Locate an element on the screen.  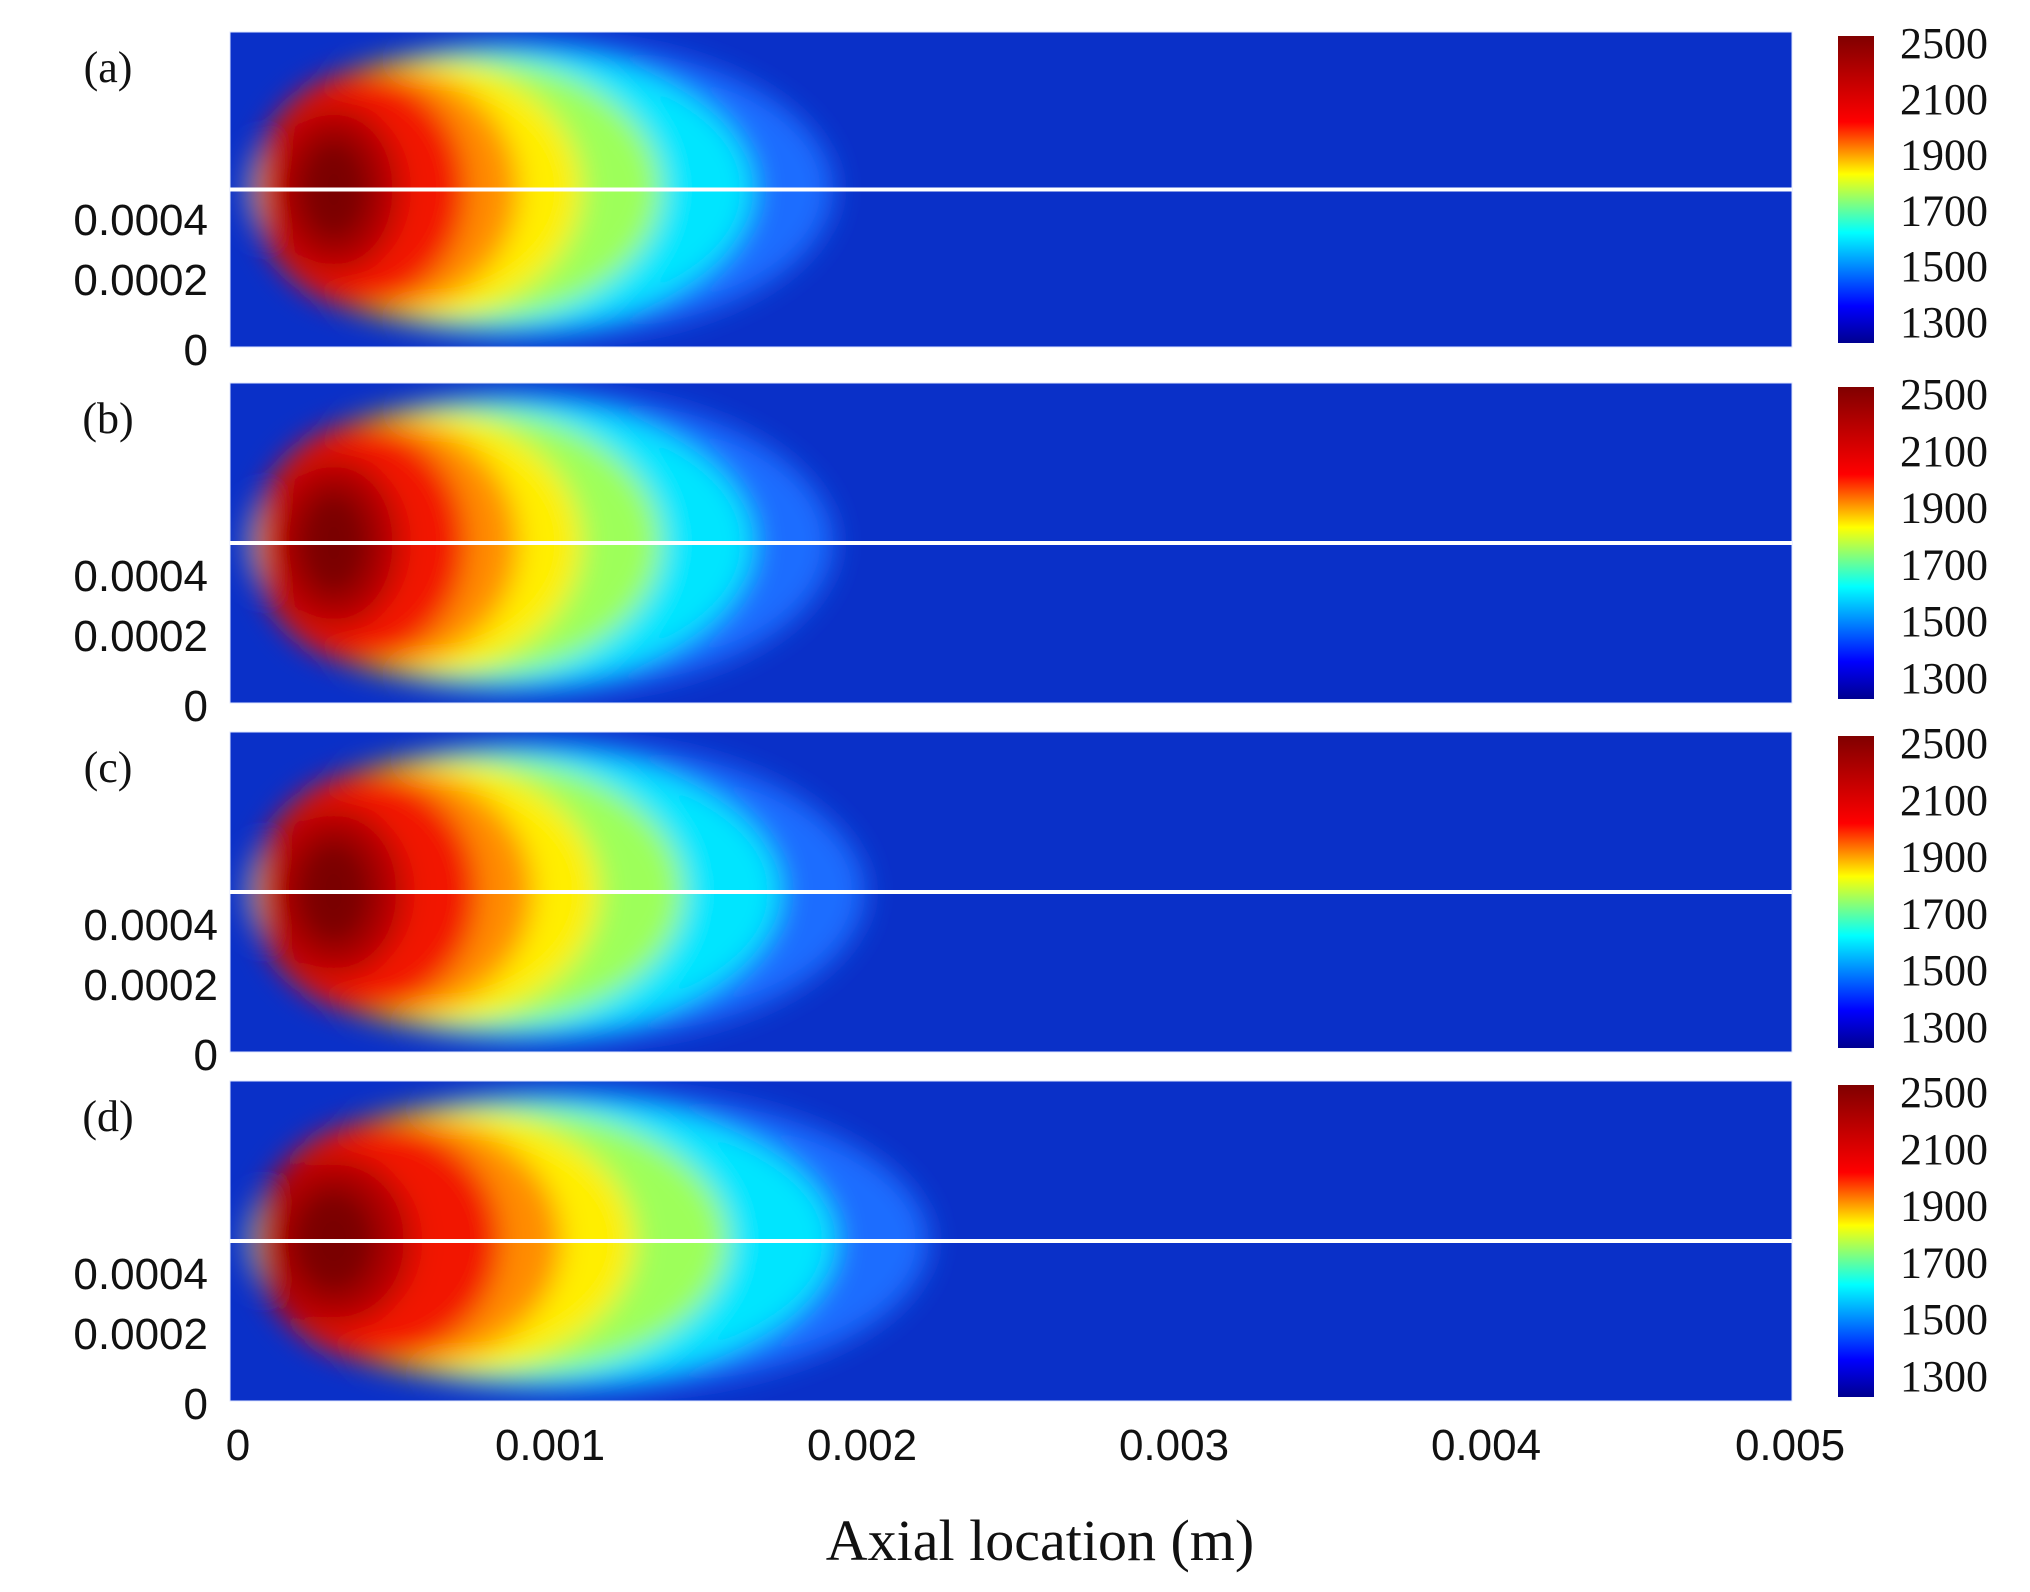
x-tick-label: 0.005 is located at coordinates (1790, 1445).